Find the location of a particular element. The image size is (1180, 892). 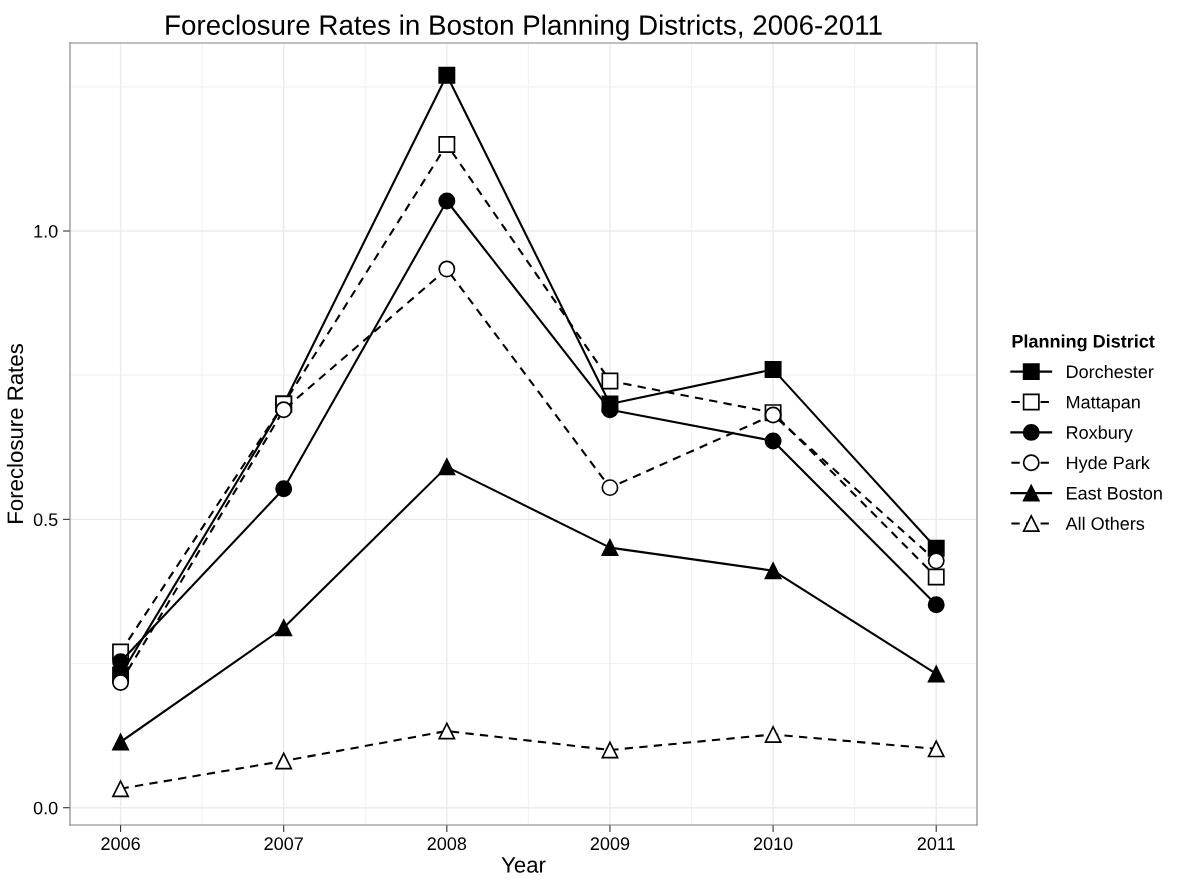

legend-label: Mattapan is located at coordinates (1103, 404).